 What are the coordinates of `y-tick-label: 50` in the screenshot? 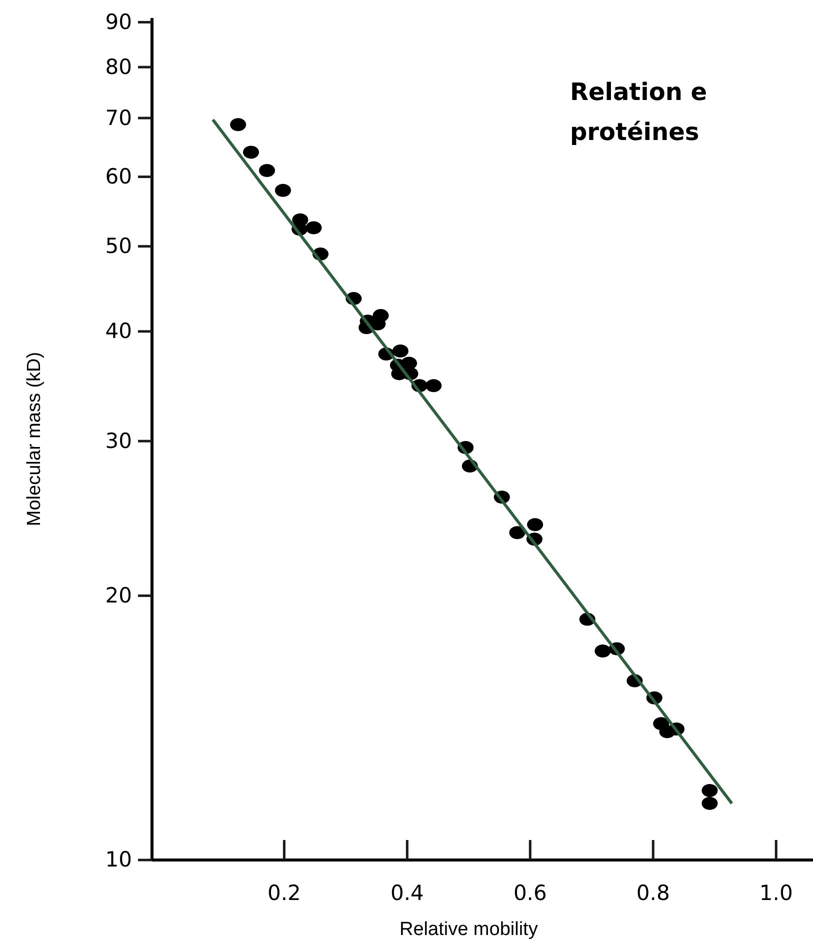 It's located at (118, 246).